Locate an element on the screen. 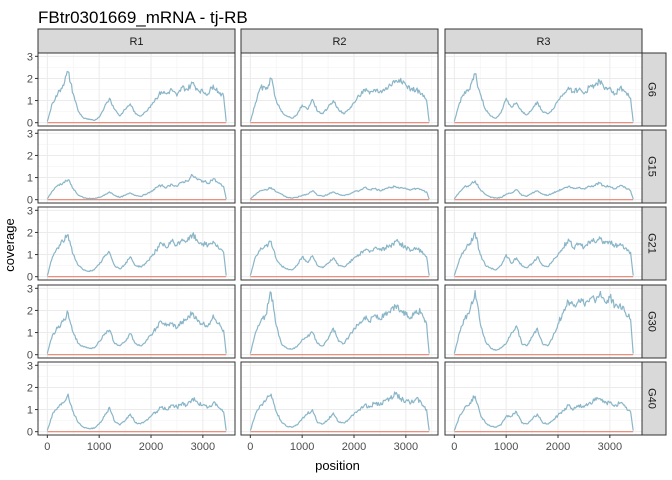 The height and width of the screenshot is (480, 672). panel-g21-r3 is located at coordinates (543, 243).